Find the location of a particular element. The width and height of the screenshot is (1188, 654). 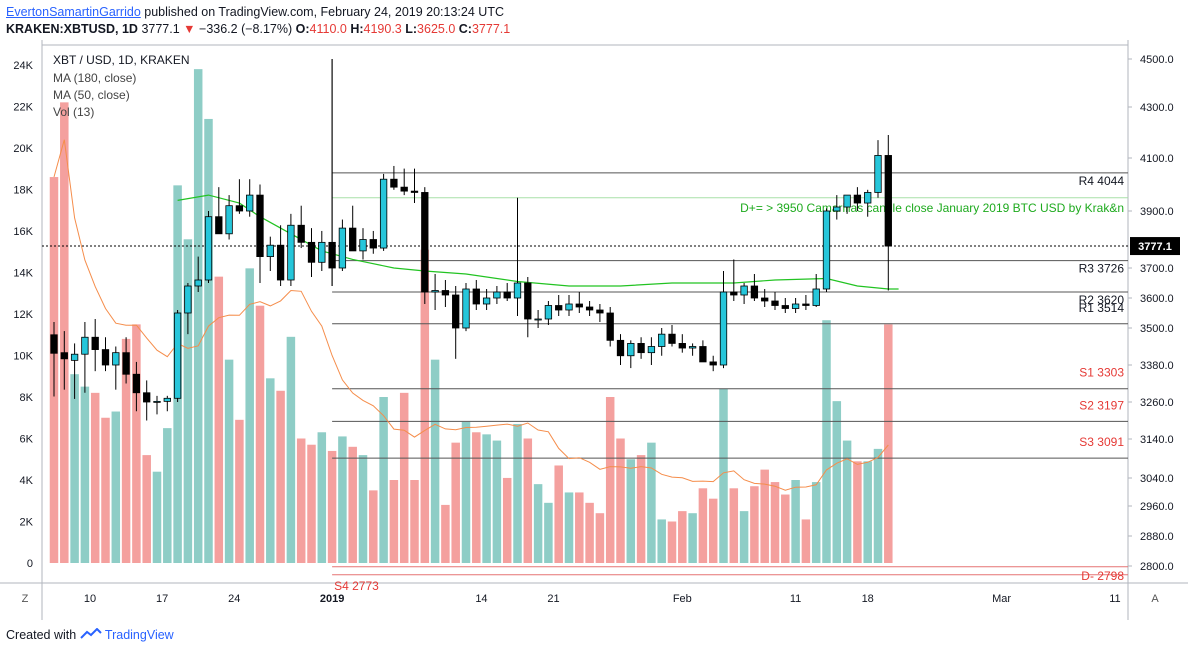

last-price: 3777.1 is located at coordinates (160, 29).